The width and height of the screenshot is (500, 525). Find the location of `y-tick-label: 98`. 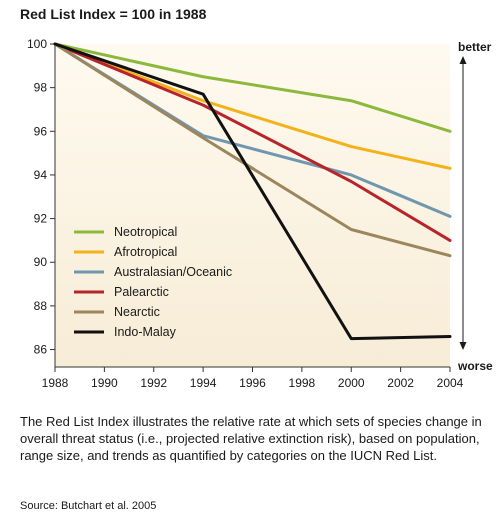

y-tick-label: 98 is located at coordinates (41, 88).